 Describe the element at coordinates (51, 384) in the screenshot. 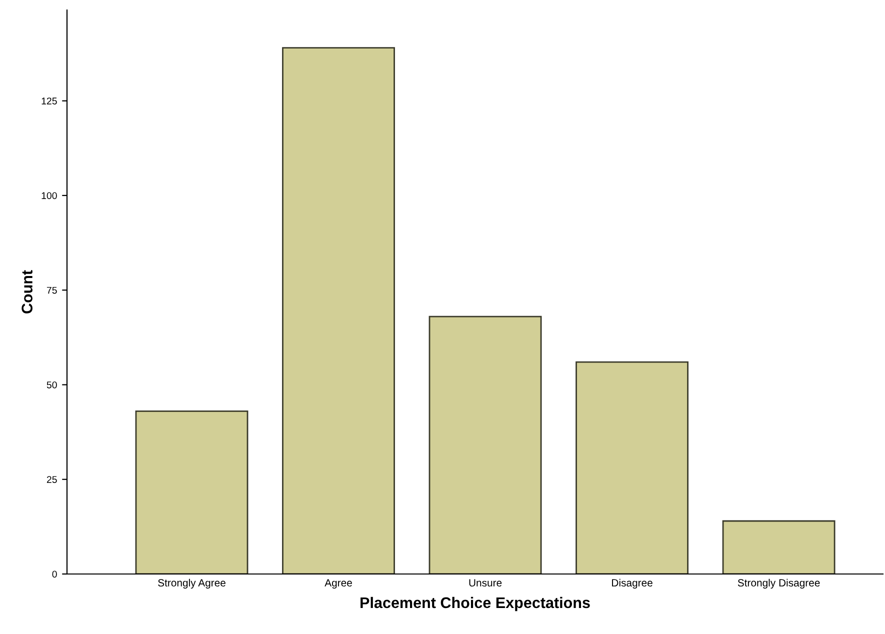

I see `y-tick-label: 50` at that location.